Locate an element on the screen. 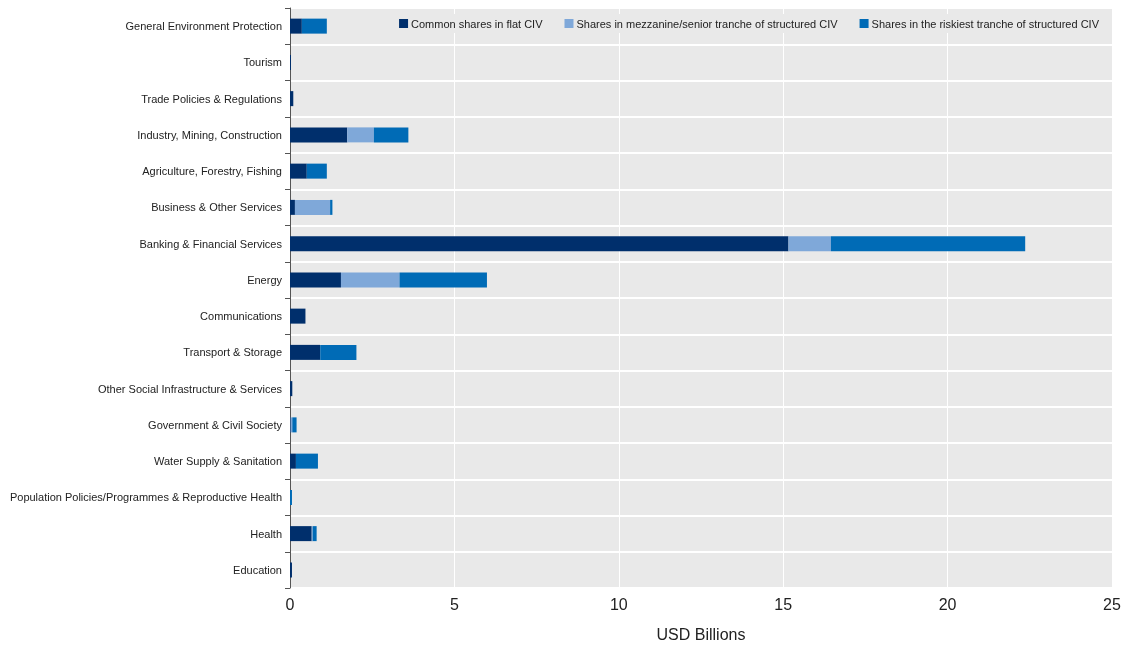  y-tick-label: Population Policies/Programmes & Reproductive Health is located at coordinates (145, 497).